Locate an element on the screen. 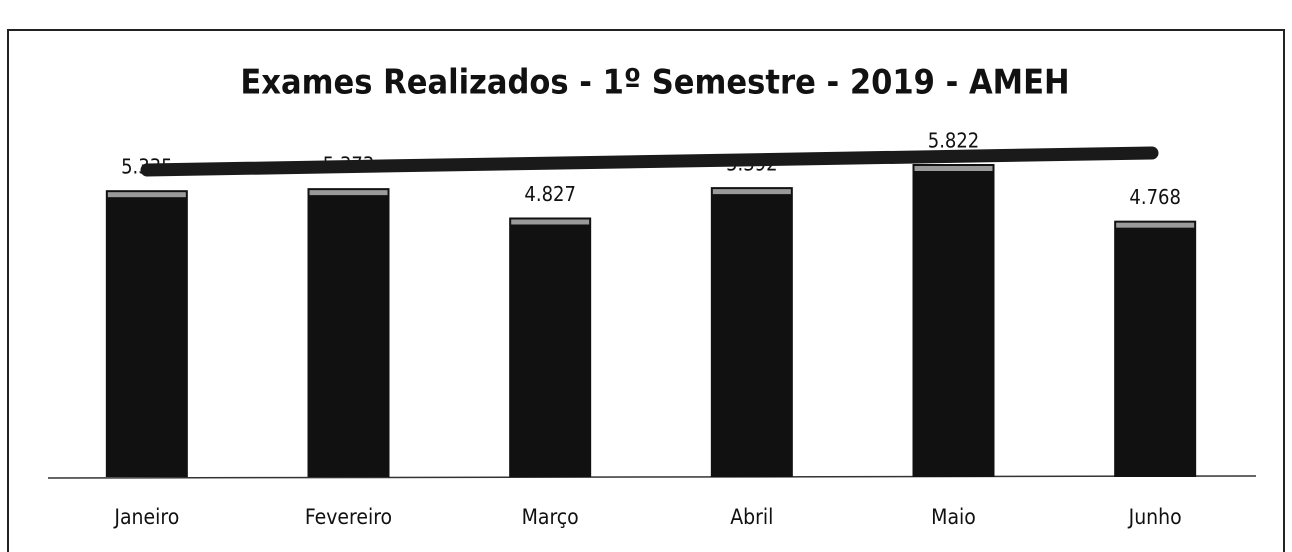  x-tick-label: Maio is located at coordinates (953, 517).